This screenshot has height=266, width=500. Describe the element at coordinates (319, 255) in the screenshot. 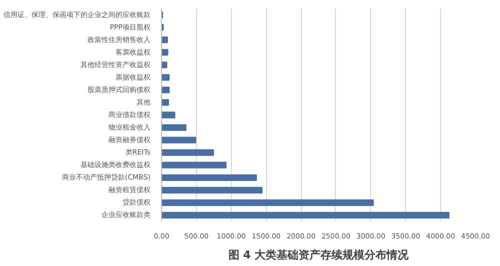

I see `text: 图 4 大类基础资产存续规模分布情况` at that location.